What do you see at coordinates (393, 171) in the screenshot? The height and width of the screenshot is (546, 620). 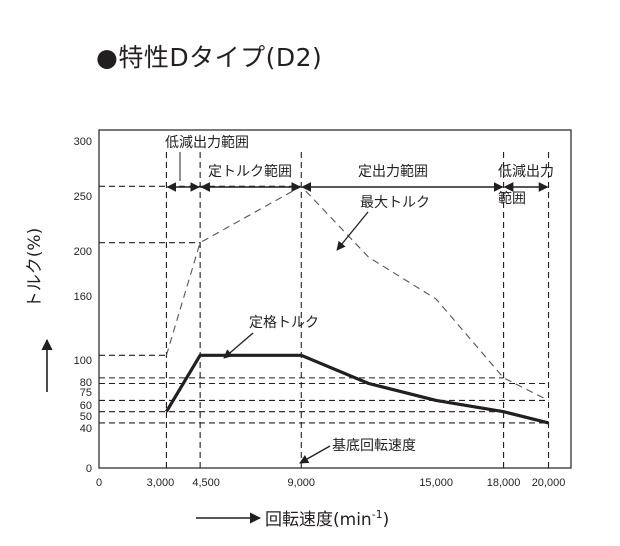 I see `region-label-2: 定出力範囲` at bounding box center [393, 171].